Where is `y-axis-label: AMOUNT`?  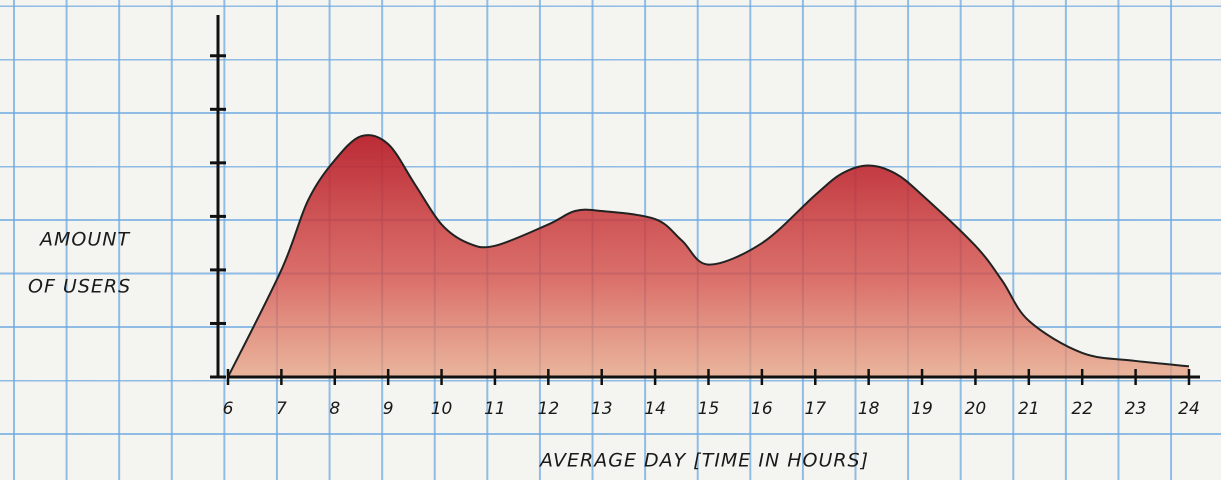
y-axis-label: AMOUNT is located at coordinates (84, 240).